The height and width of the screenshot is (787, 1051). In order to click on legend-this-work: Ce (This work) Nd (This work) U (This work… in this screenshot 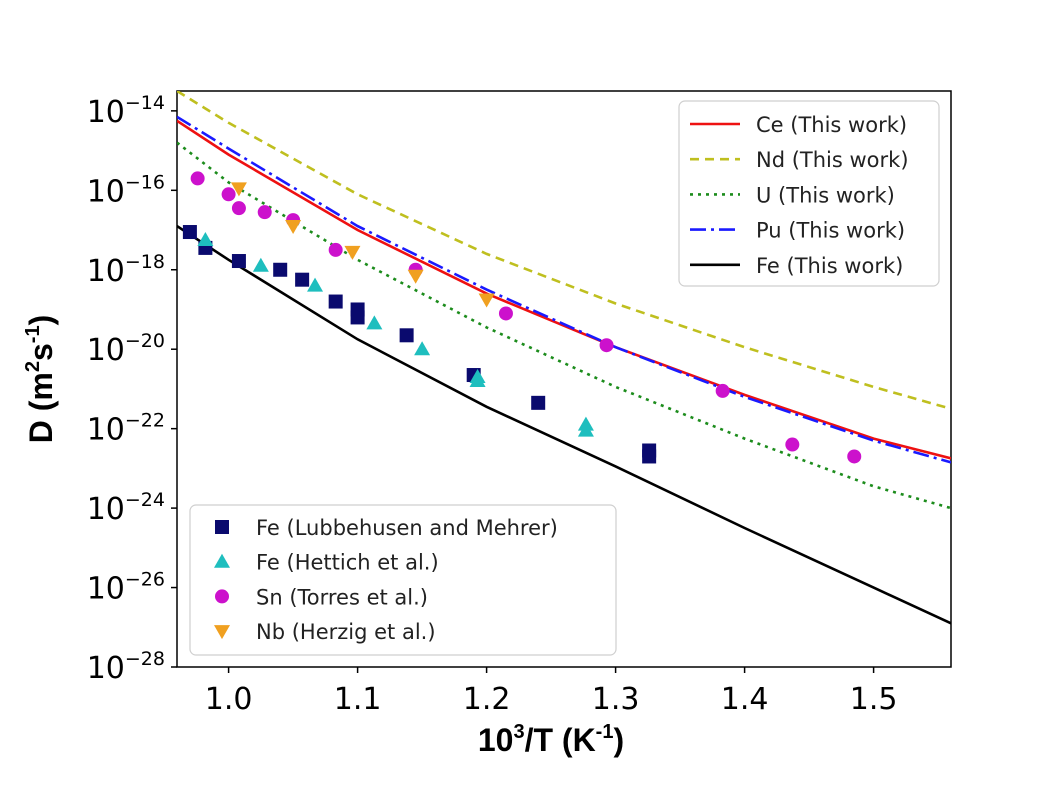, I will do `click(809, 193)`.